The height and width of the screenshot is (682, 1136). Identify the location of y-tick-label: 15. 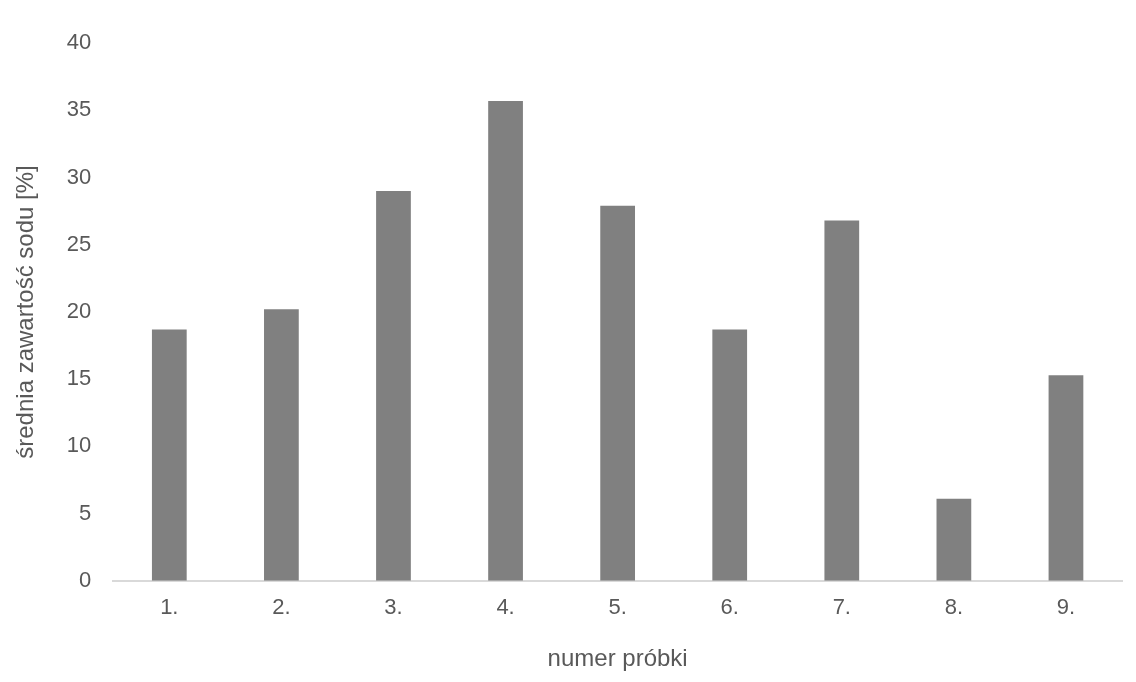
(79, 378).